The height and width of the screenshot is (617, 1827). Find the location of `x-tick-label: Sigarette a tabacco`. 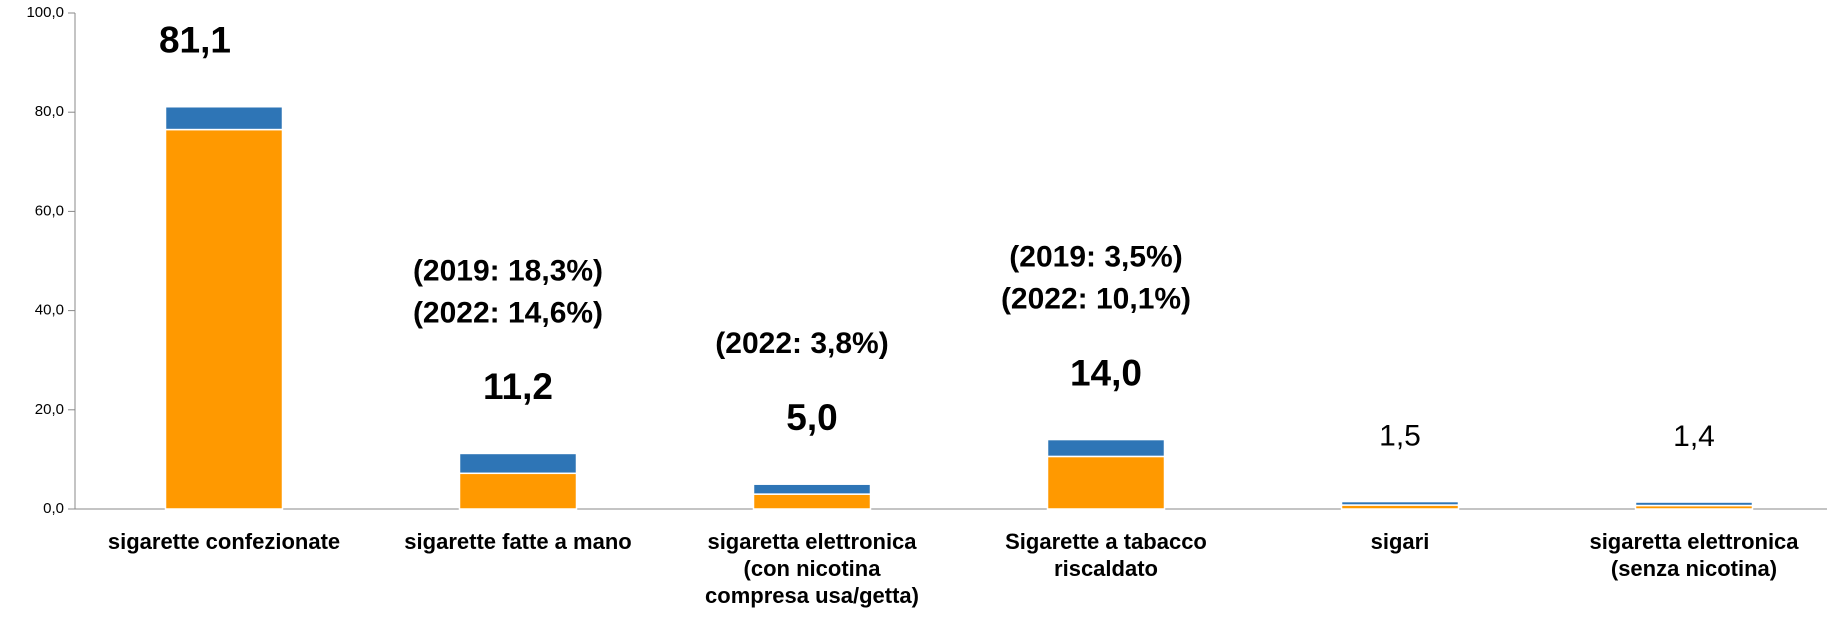

x-tick-label: Sigarette a tabacco is located at coordinates (1106, 541).